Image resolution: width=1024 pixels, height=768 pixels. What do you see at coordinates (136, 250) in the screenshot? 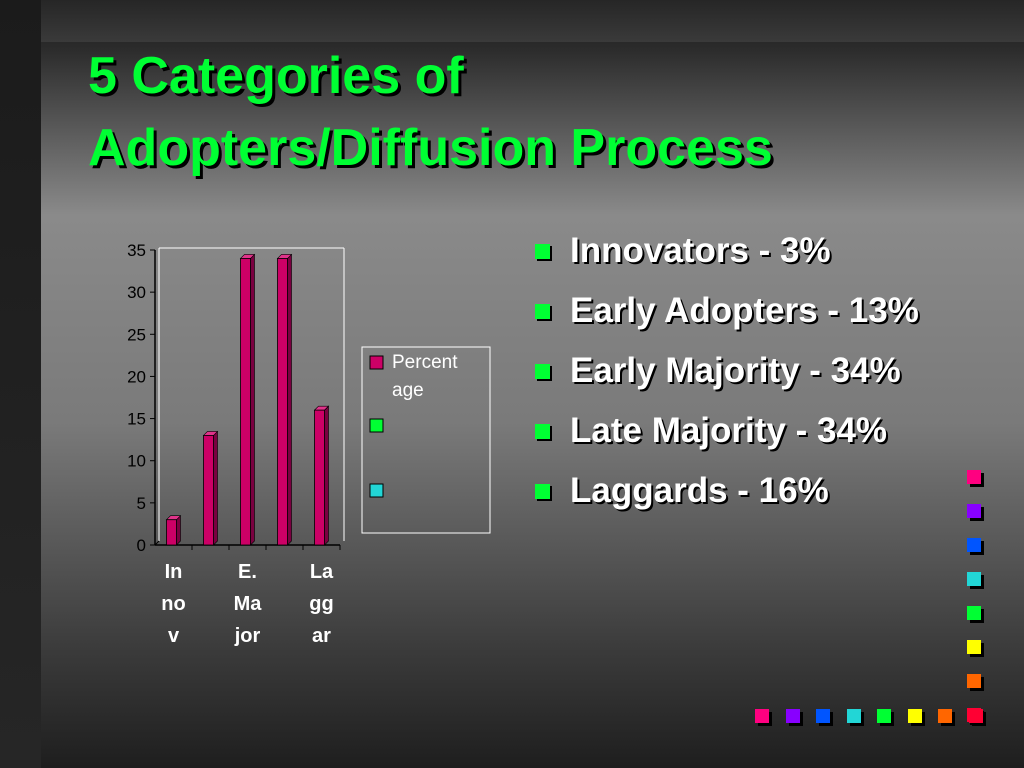
I see `y-tick-label: 35` at bounding box center [136, 250].